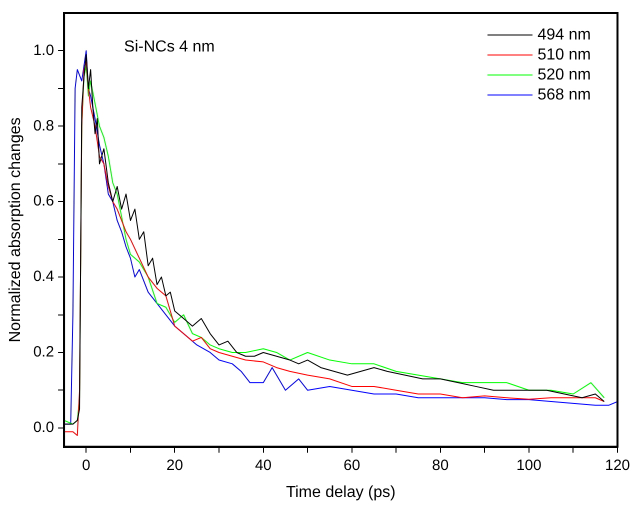  I want to click on x-axis-title: Time delay (ps), so click(341, 492).